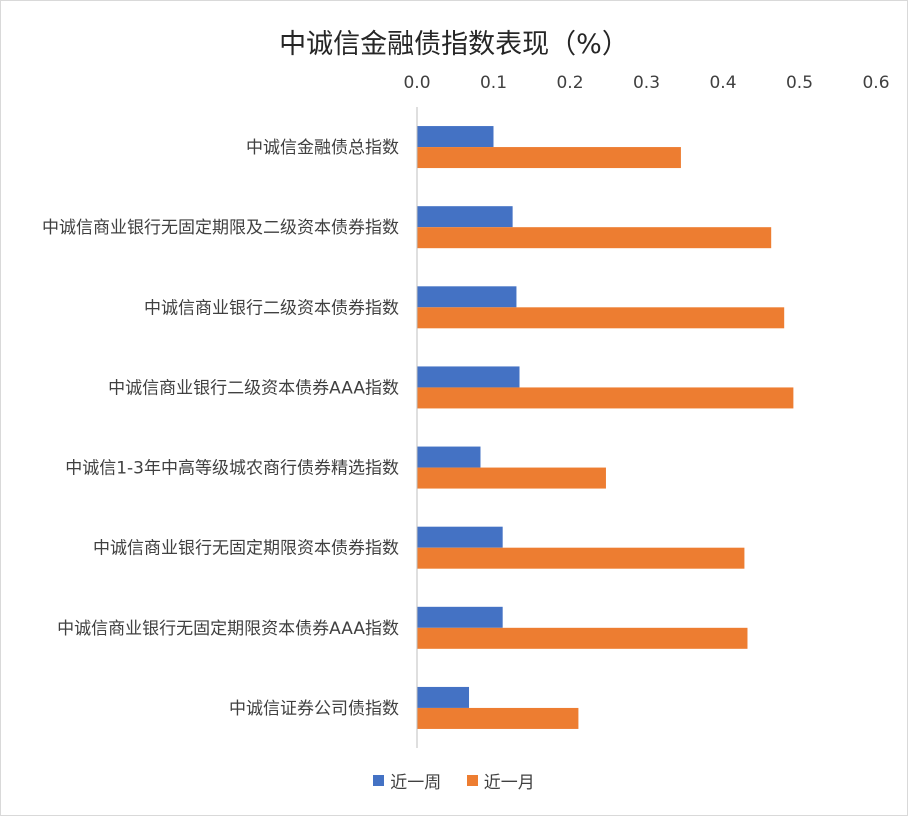 The image size is (908, 816). I want to click on x-tick-label: 0.5, so click(799, 83).